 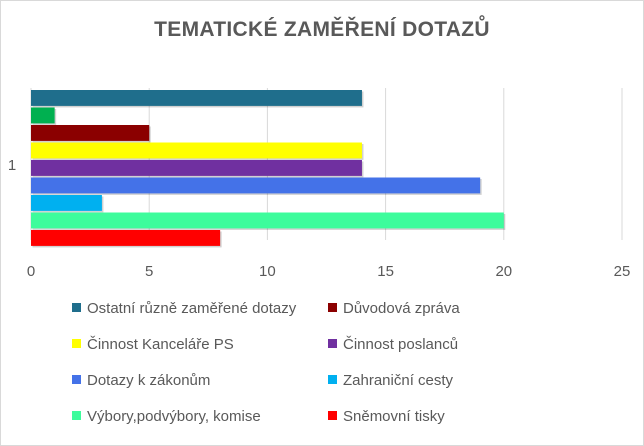 I want to click on legend-label: Zahraniční cesty, so click(x=398, y=380).